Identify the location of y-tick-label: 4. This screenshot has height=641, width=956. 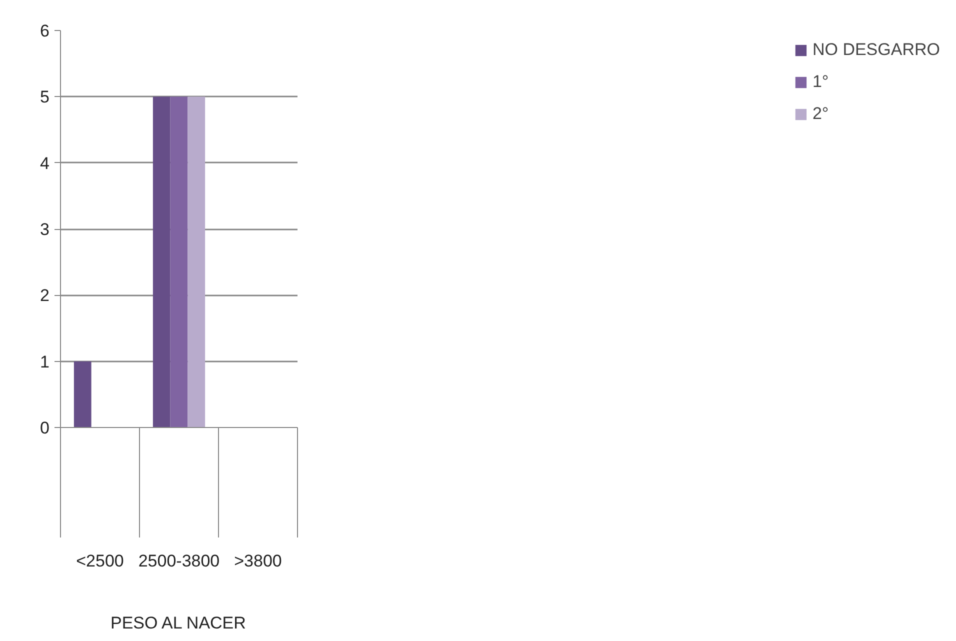
(45, 163).